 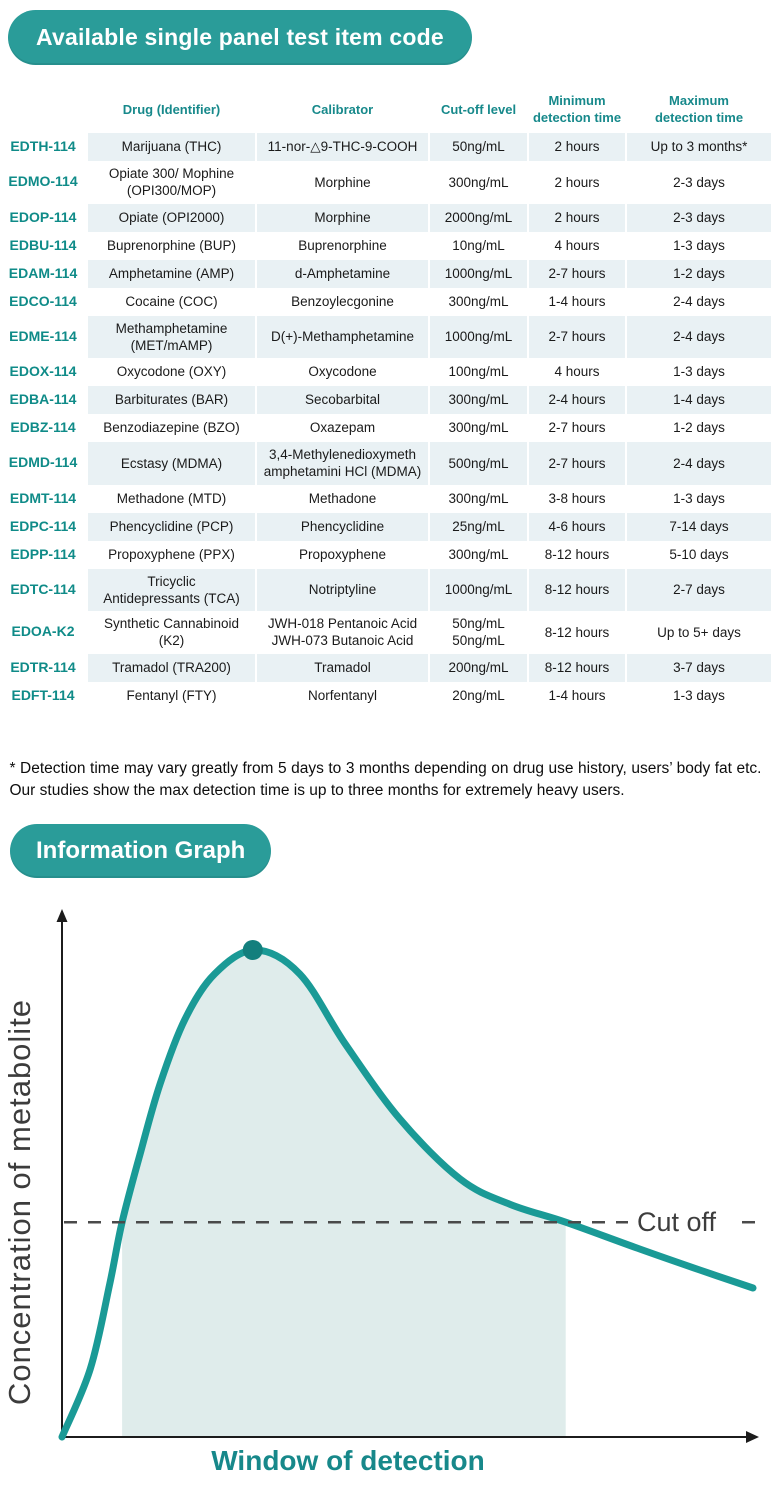 What do you see at coordinates (342, 554) in the screenshot?
I see `calibrator: Propoxyphene` at bounding box center [342, 554].